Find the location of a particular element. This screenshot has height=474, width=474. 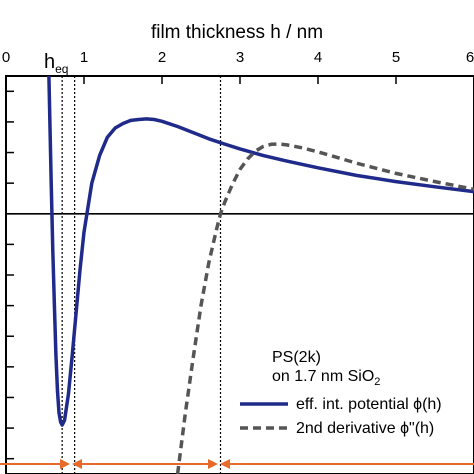

x-tick-label: 4 is located at coordinates (318, 57).